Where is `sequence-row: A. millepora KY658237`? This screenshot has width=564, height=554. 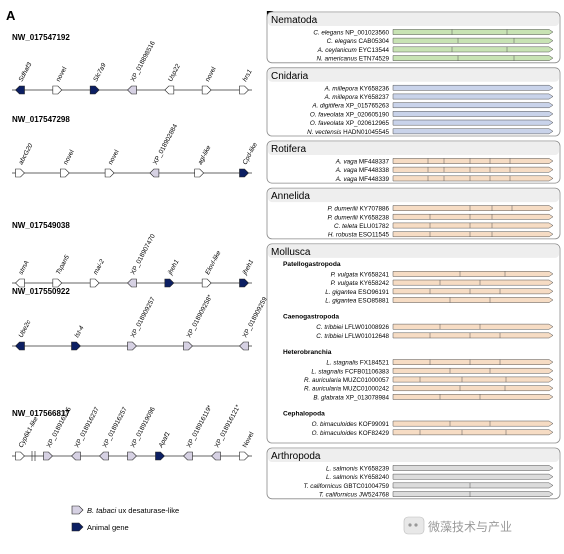
sequence-row: A. millepora KY658237 is located at coordinates (439, 97).